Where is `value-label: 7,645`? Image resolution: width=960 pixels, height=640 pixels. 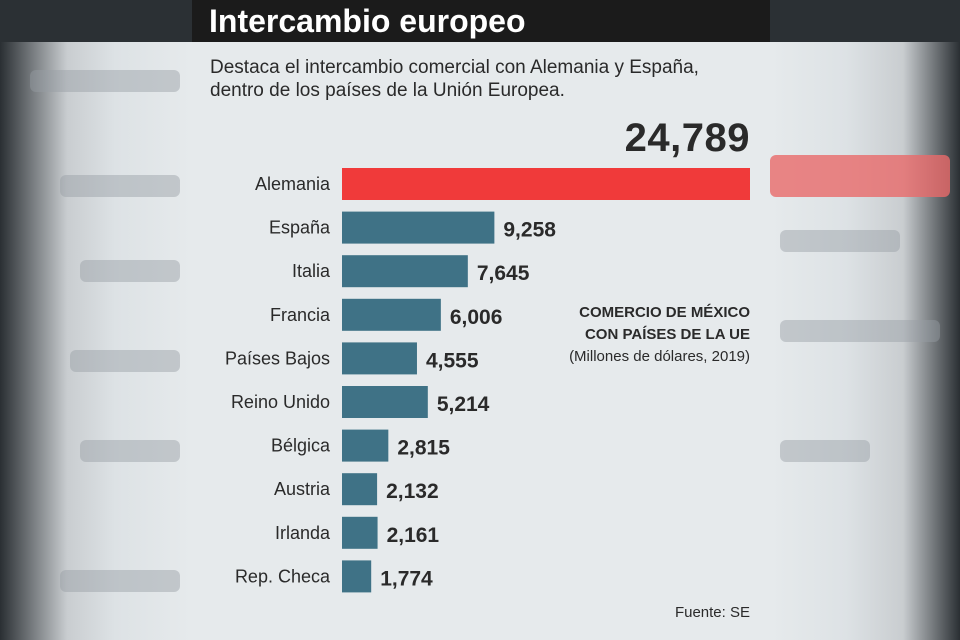 value-label: 7,645 is located at coordinates (503, 273).